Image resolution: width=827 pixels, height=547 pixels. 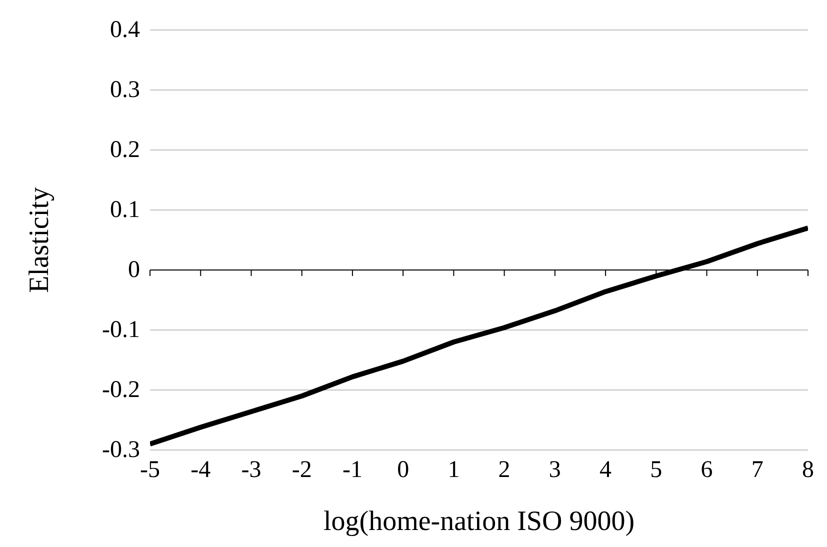 I want to click on x-tick-label: 2, so click(x=504, y=470).